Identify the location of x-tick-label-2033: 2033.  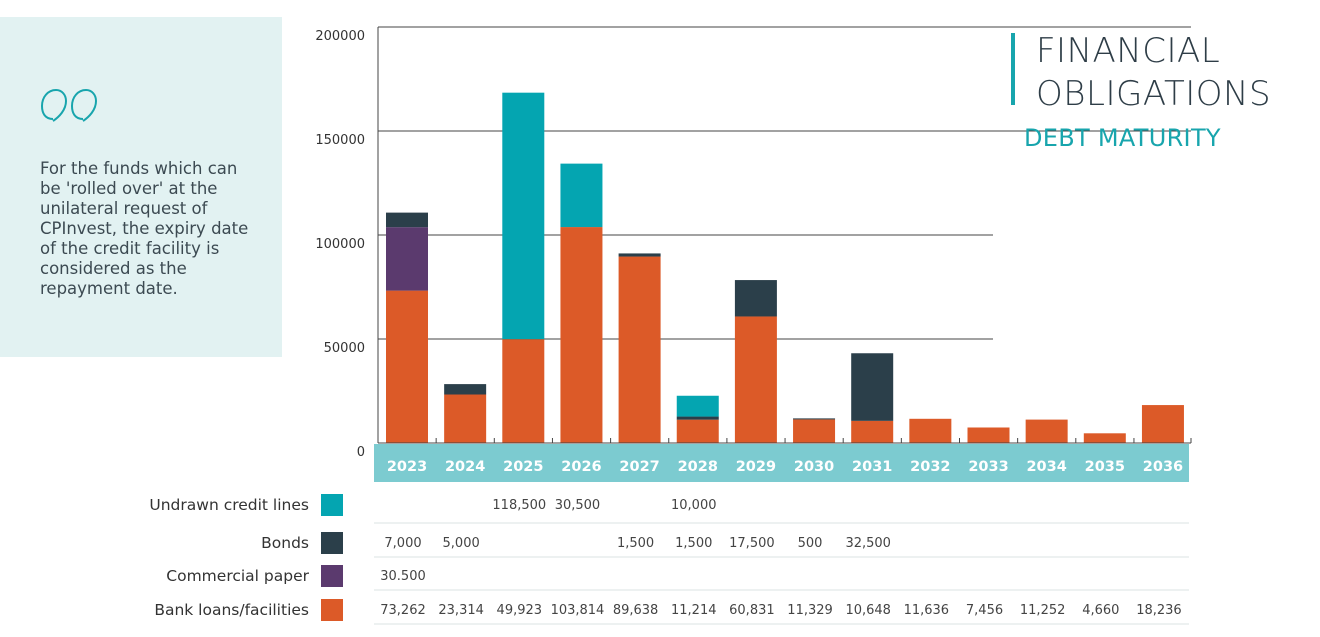
(988, 467).